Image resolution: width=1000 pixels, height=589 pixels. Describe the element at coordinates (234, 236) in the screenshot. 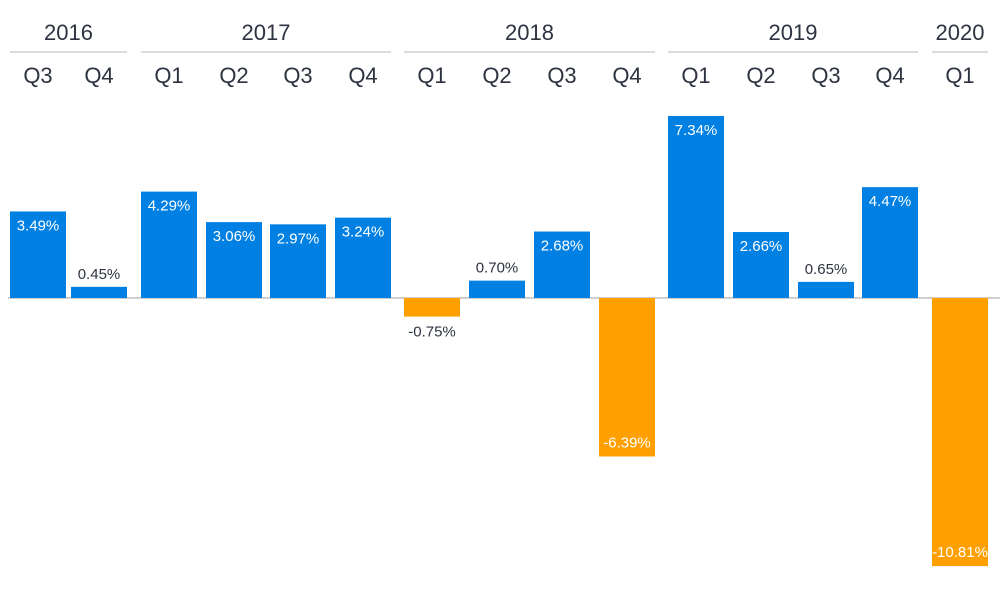

I see `data-label: 3.06%` at that location.